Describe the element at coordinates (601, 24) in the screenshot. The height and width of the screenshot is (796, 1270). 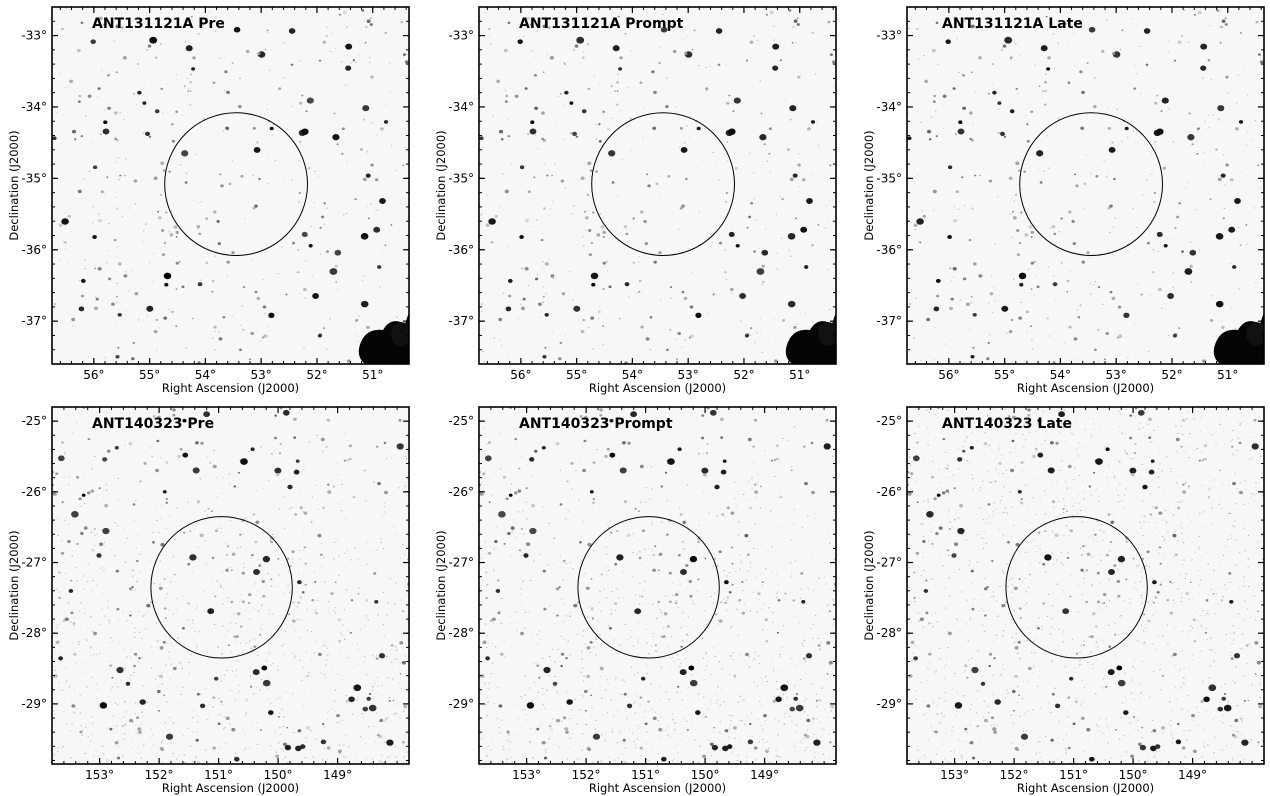
I see `panel-title: ANT131121A Prompt` at that location.